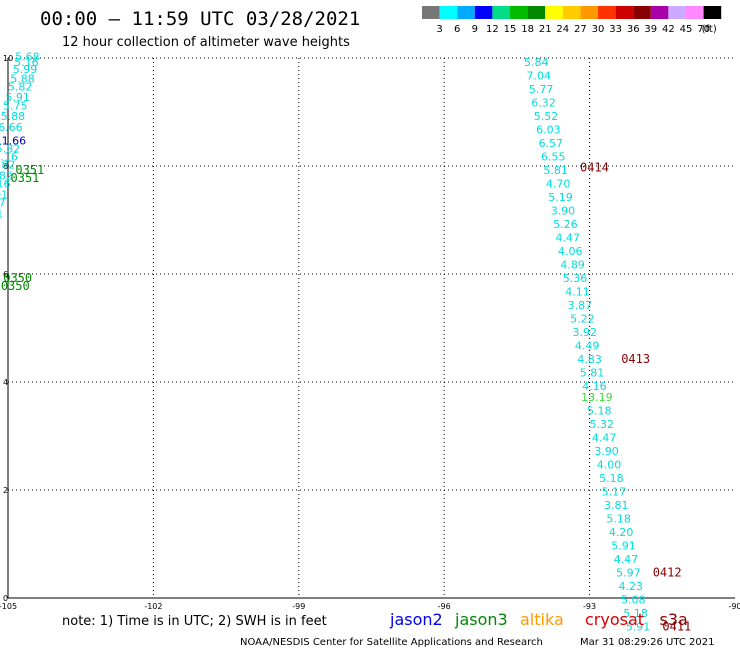 This screenshot has height=650, width=740. Describe the element at coordinates (621, 532) in the screenshot. I see `data-label: 4.20` at that location.